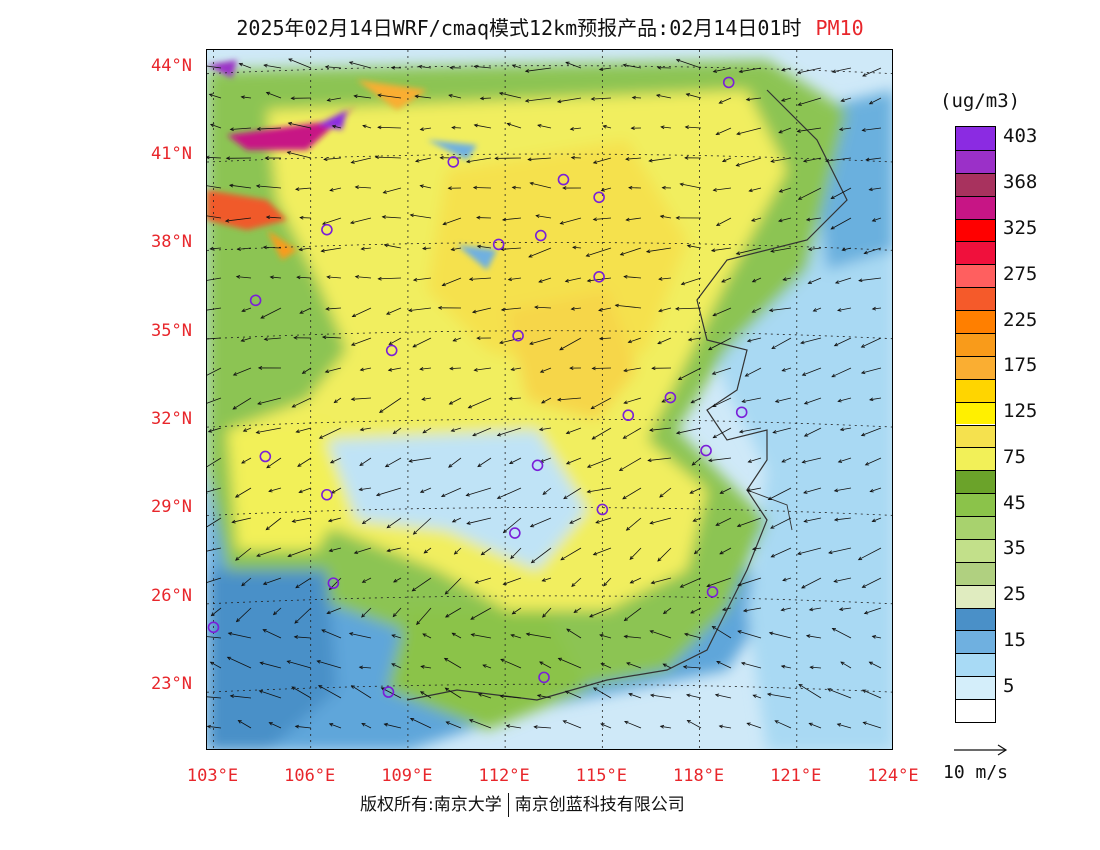  I want to click on legend-unit: (ug/m3), so click(980, 101).